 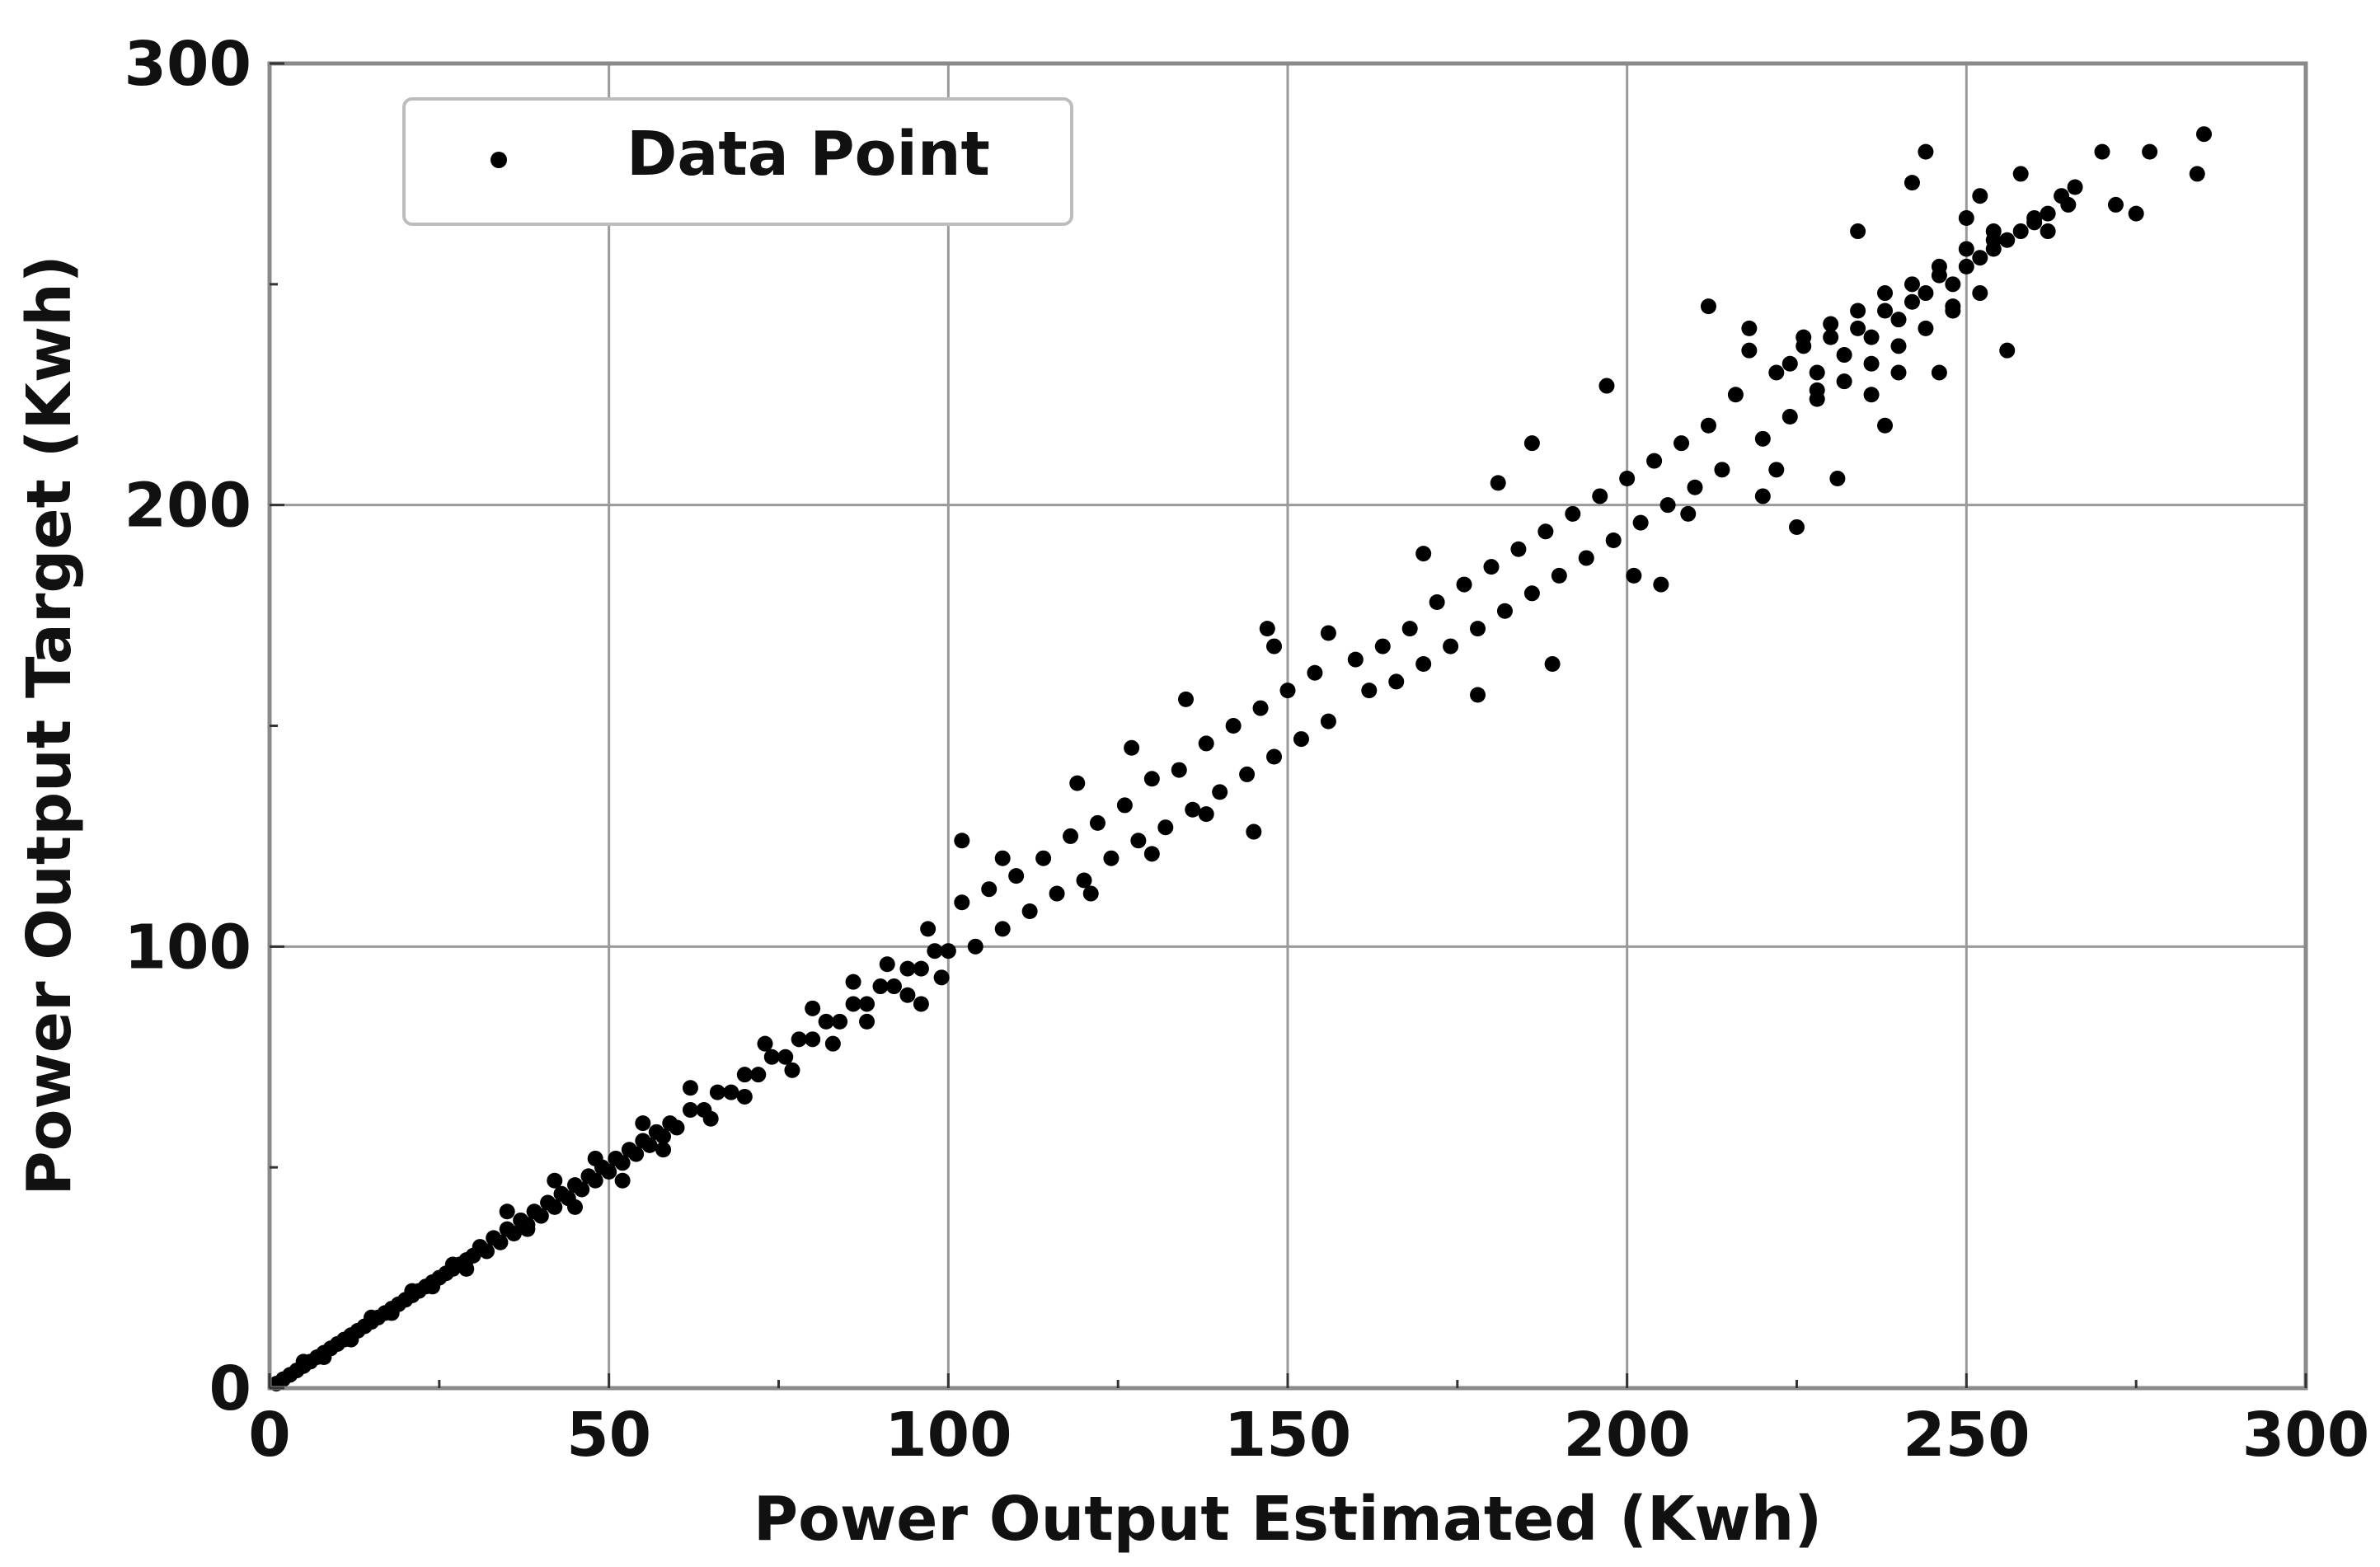 I want to click on x-axis-label: Power Output Estimated (Kwh), so click(x=1287, y=1520).